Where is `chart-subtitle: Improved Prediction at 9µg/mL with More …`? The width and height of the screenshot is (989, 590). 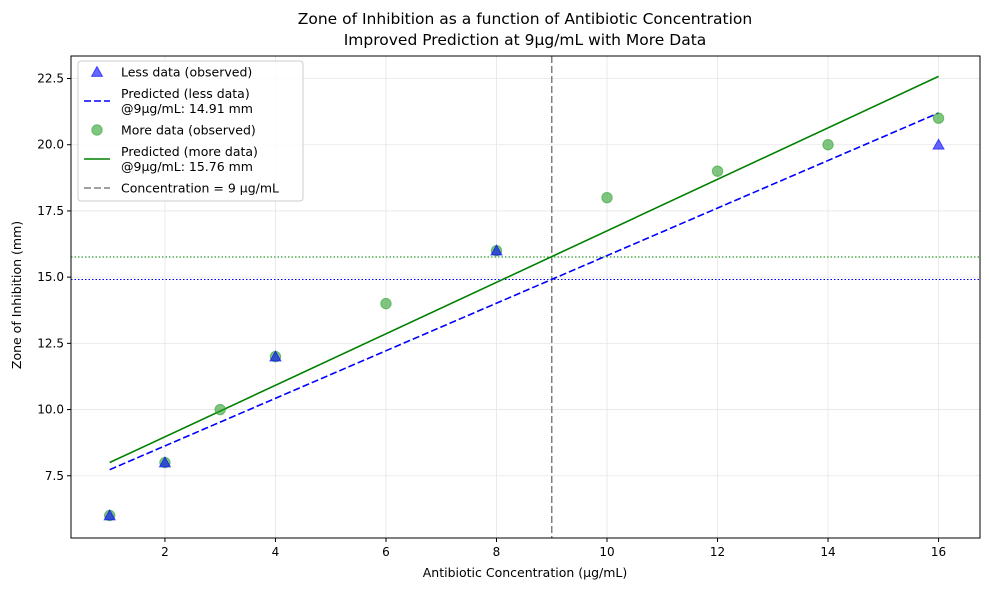 chart-subtitle: Improved Prediction at 9µg/mL with More … is located at coordinates (525, 40).